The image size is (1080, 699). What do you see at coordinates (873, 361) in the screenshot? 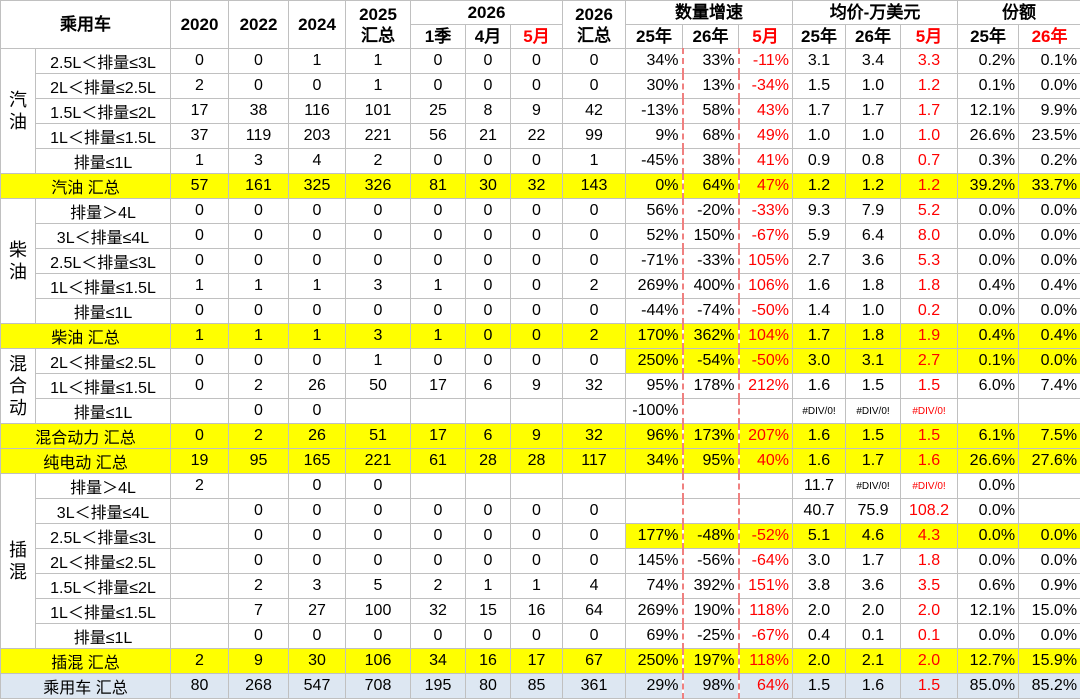
I see `cell: 3.1` at bounding box center [873, 361].